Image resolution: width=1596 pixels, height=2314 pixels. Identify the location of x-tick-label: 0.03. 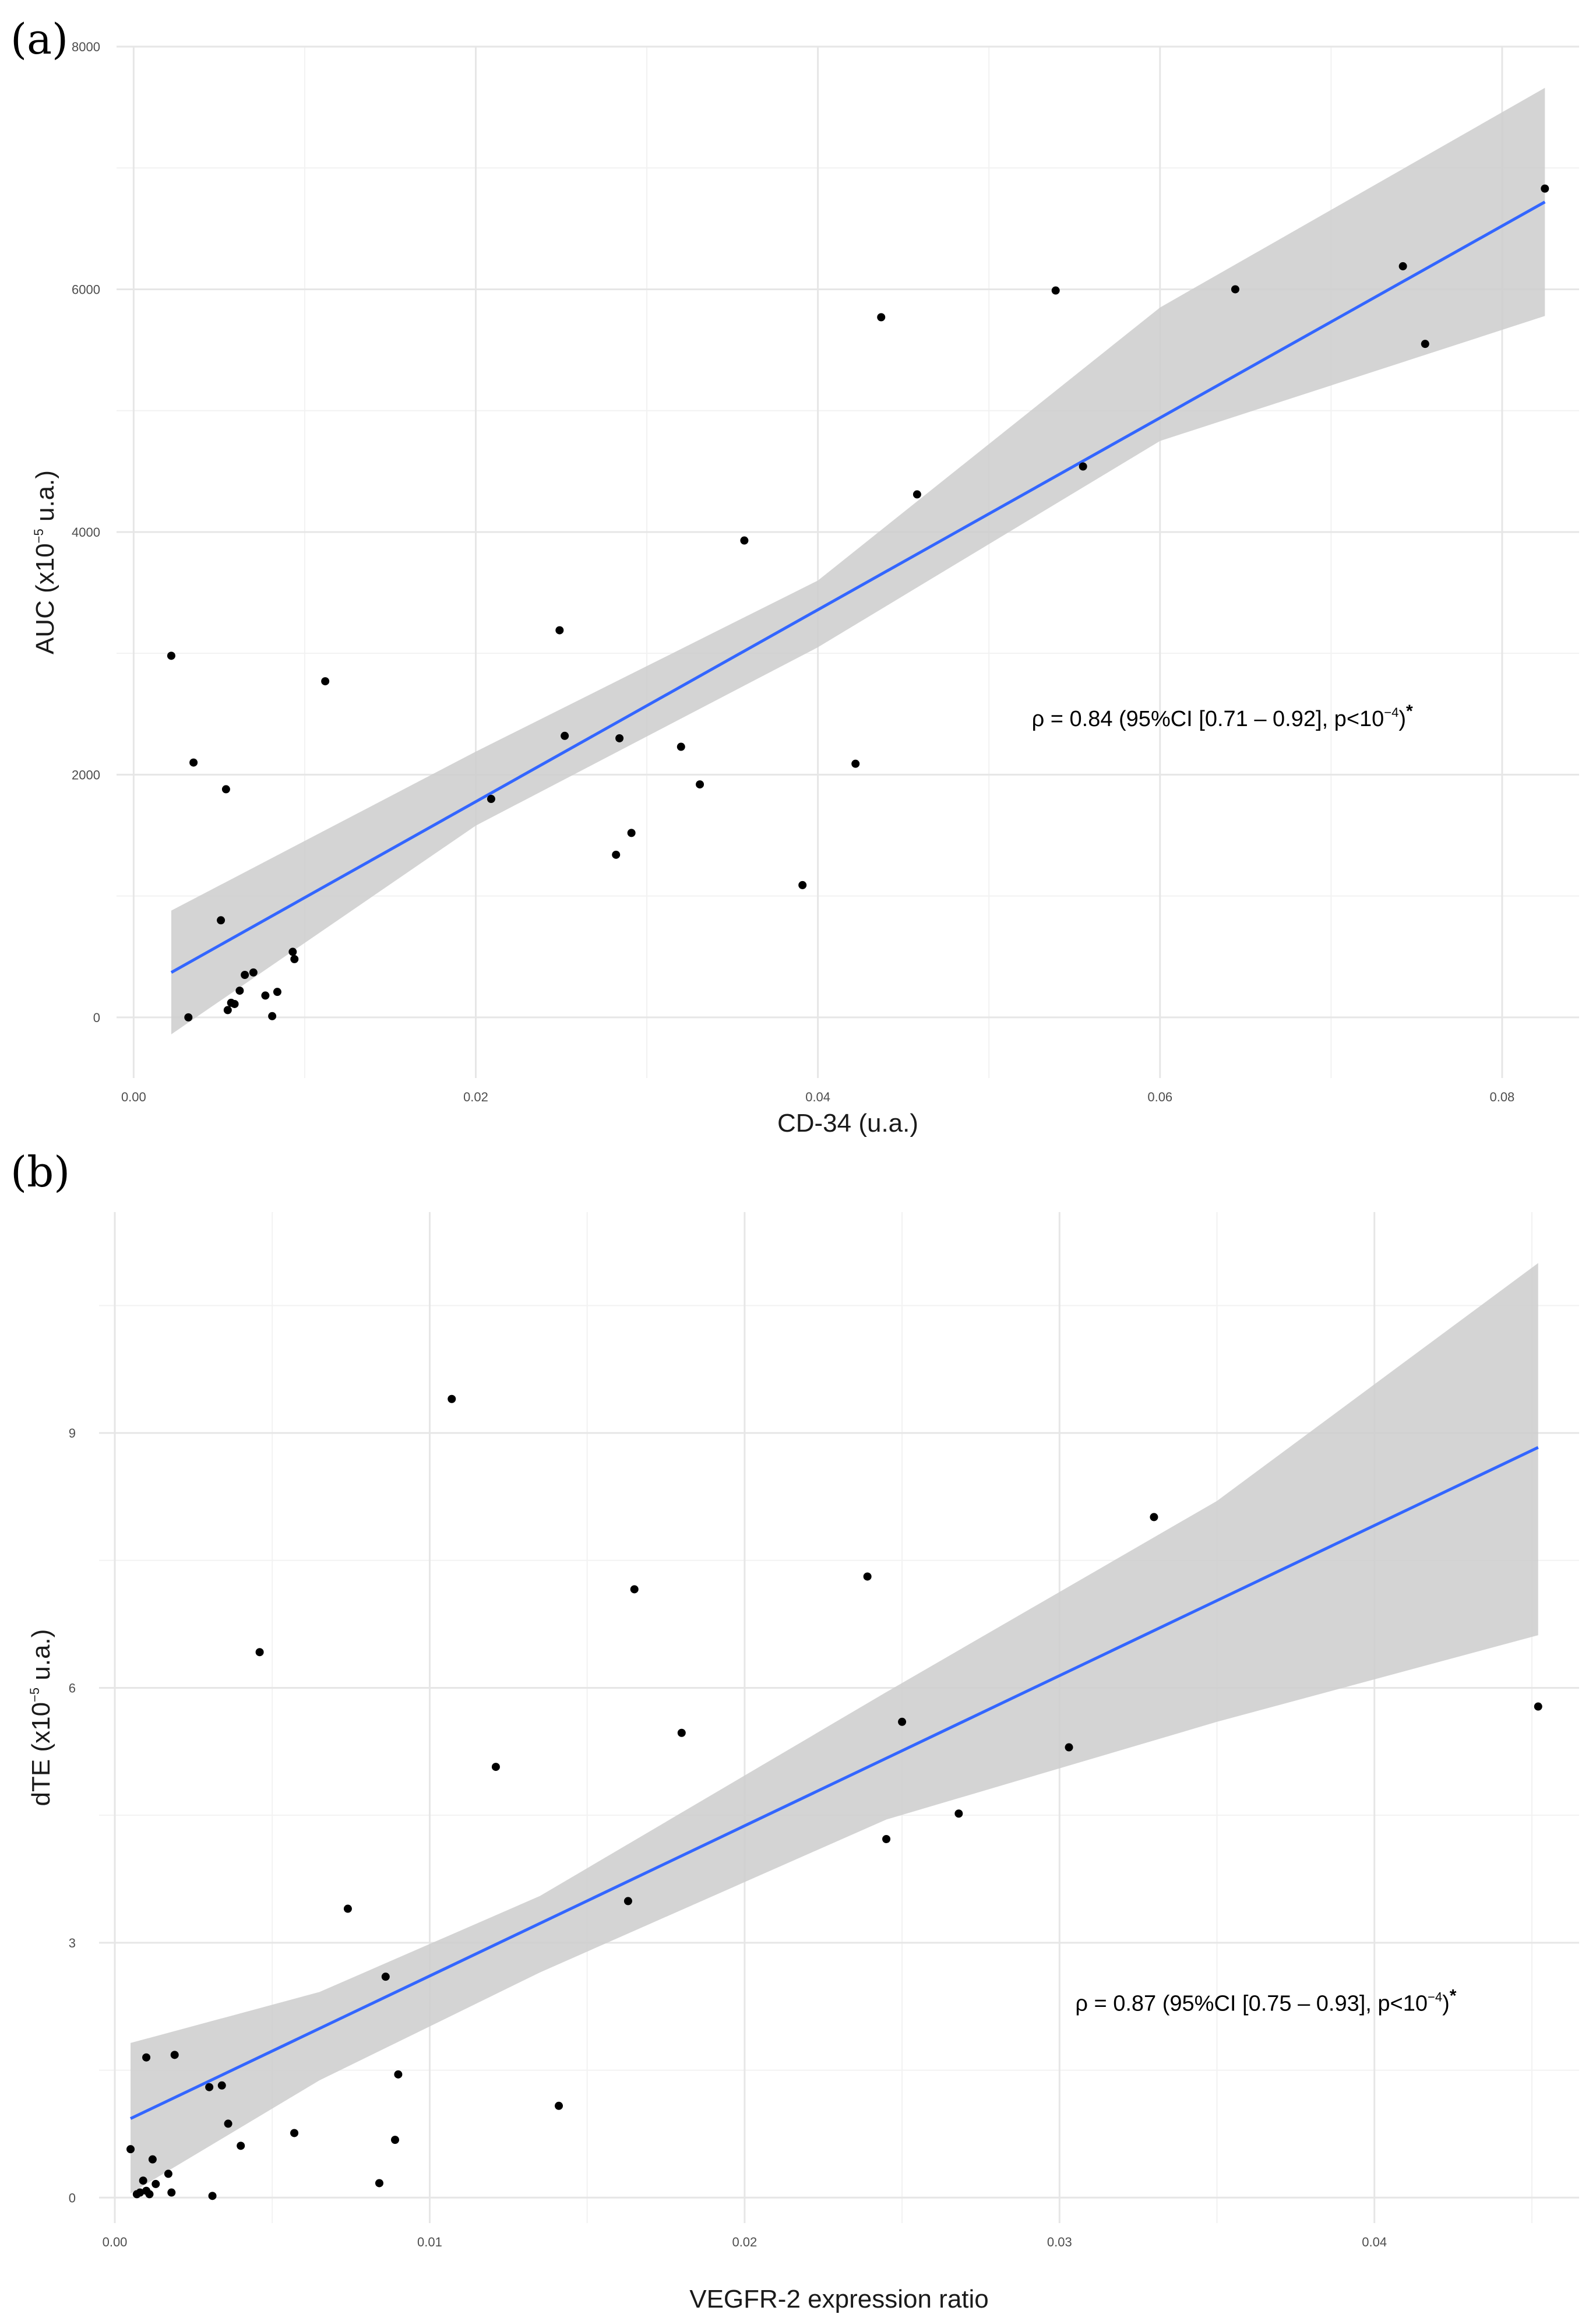
(1059, 2242).